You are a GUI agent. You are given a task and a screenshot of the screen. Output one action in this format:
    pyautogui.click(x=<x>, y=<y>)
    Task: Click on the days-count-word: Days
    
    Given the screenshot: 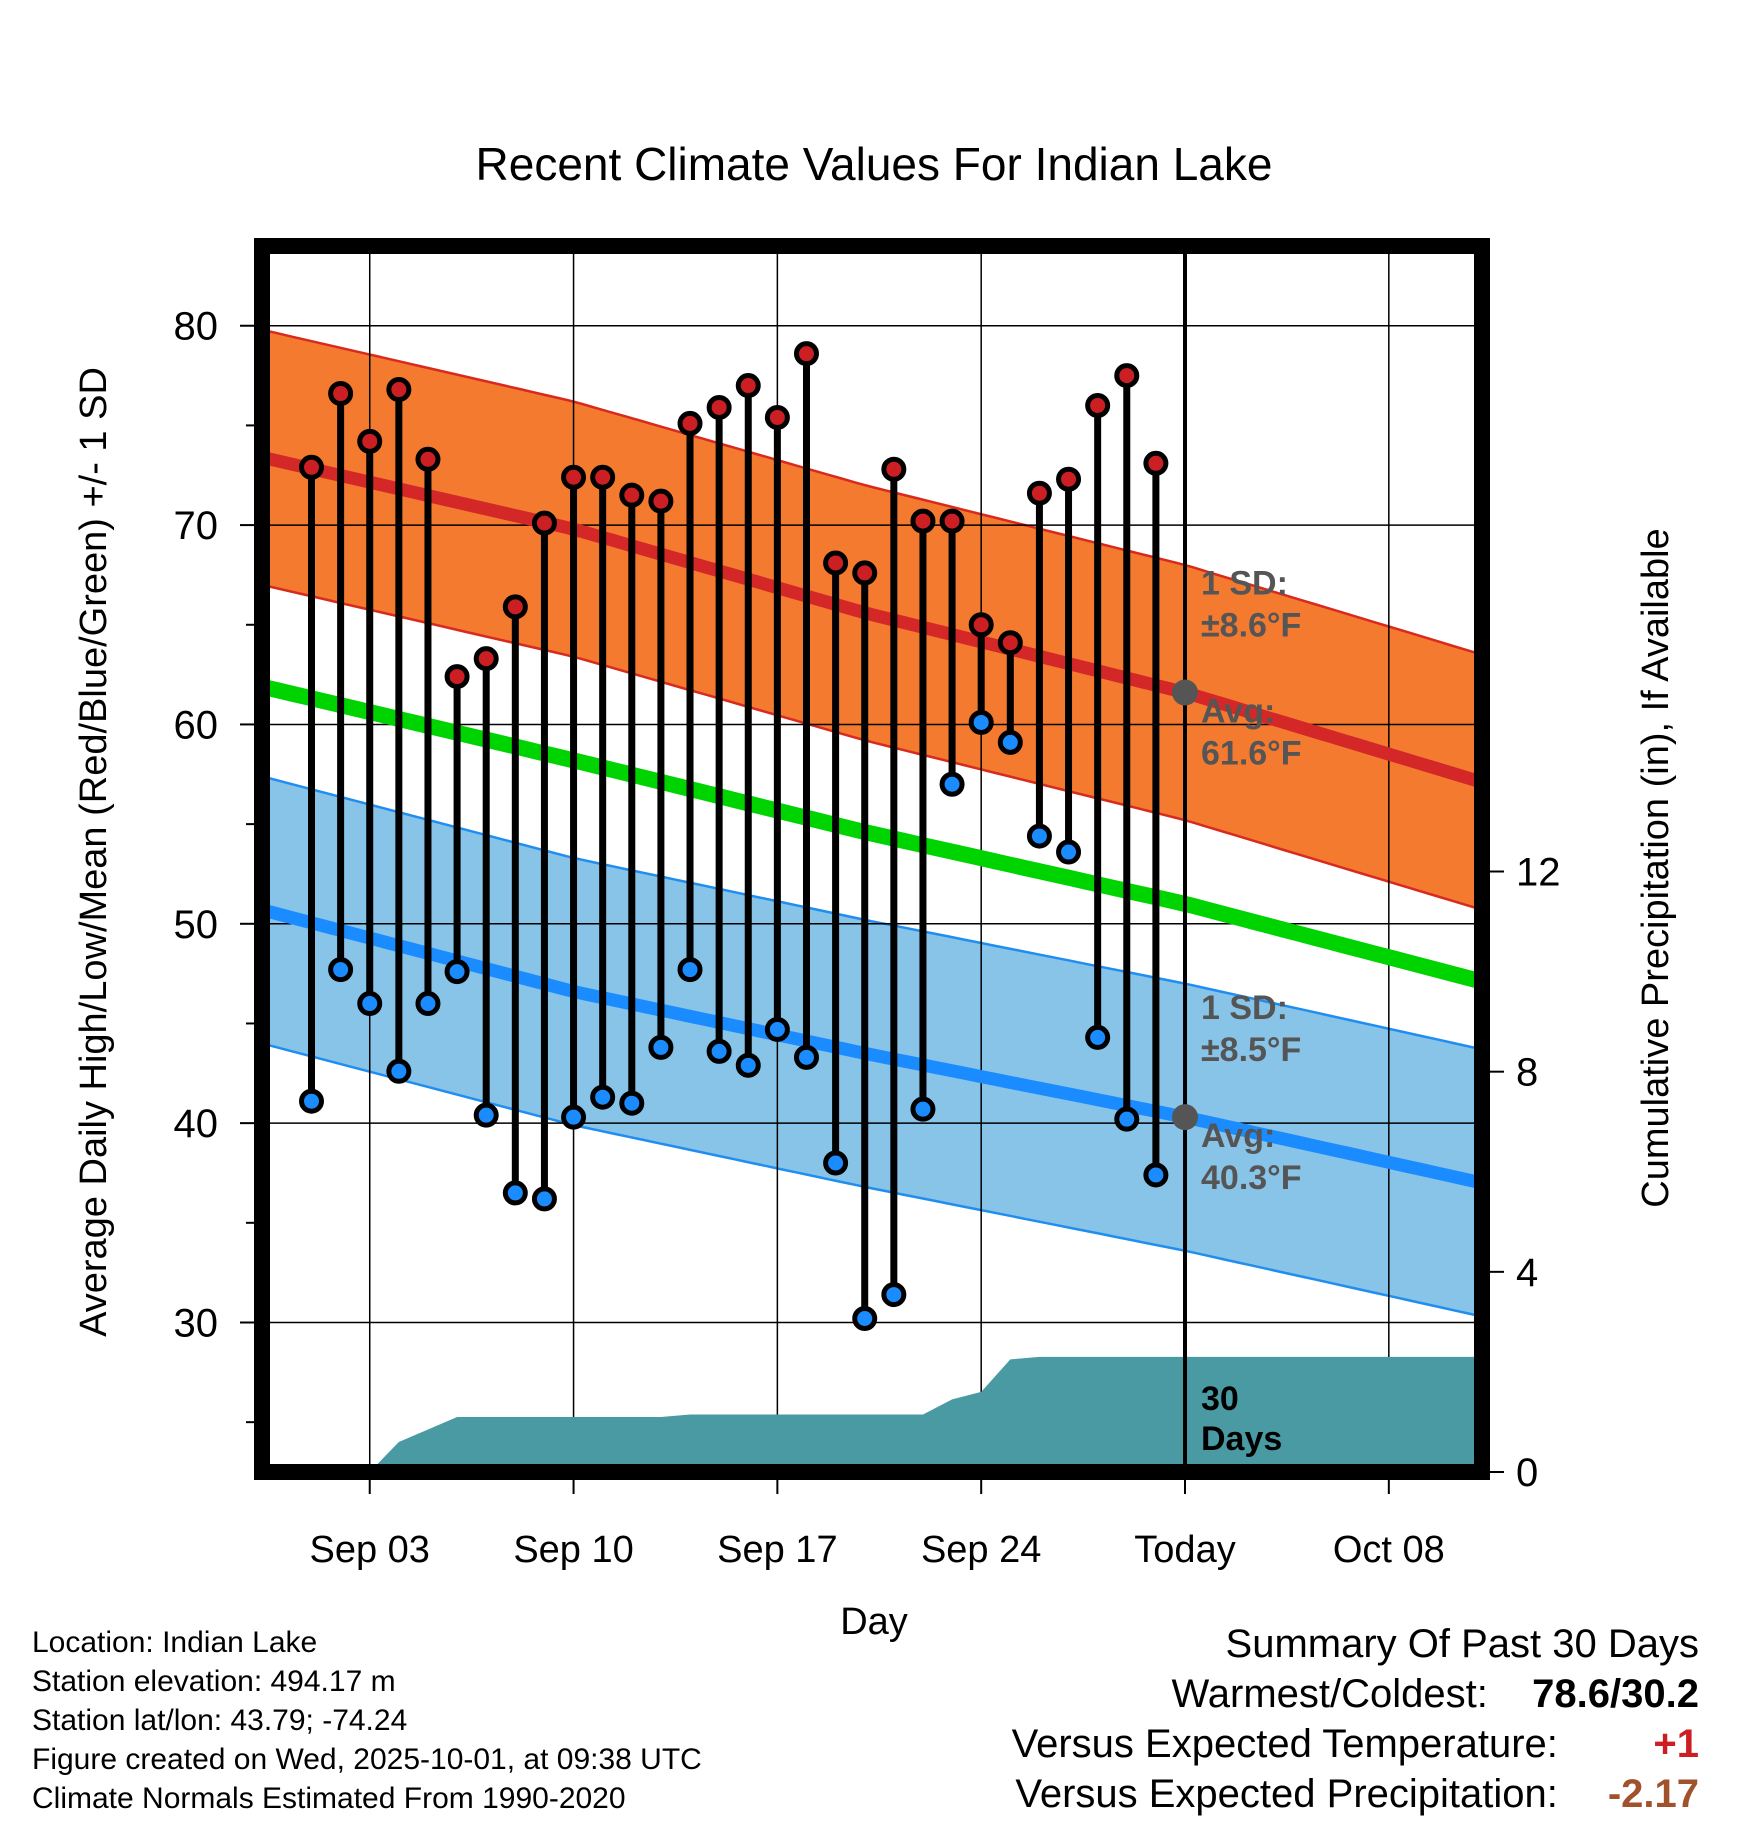 What is the action you would take?
    pyautogui.click(x=1241, y=1439)
    